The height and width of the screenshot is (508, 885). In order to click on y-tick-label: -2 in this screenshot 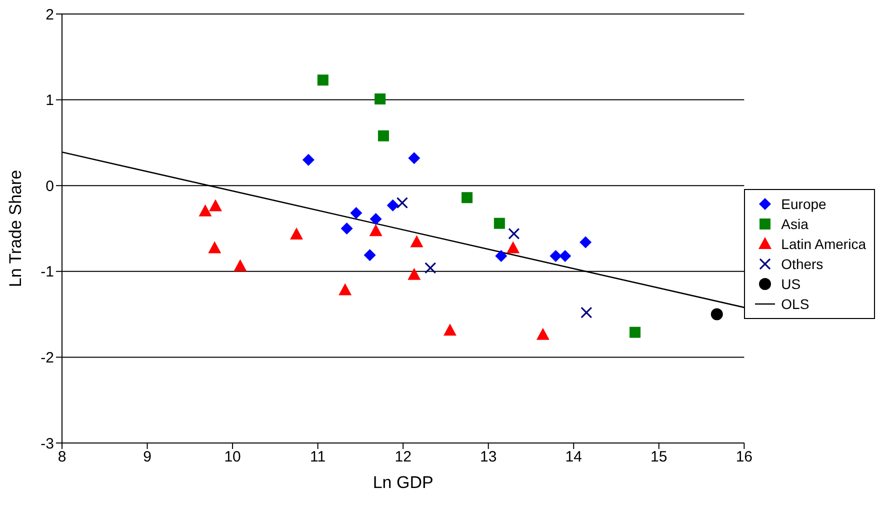, I will do `click(47, 358)`.